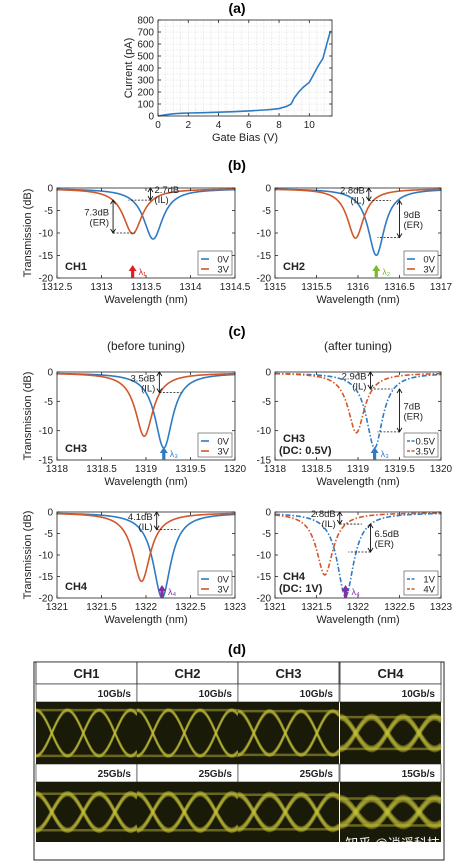 The height and width of the screenshot is (865, 474). Describe the element at coordinates (392, 843) in the screenshot. I see `watermark: 知乎 @逍遥科技` at that location.